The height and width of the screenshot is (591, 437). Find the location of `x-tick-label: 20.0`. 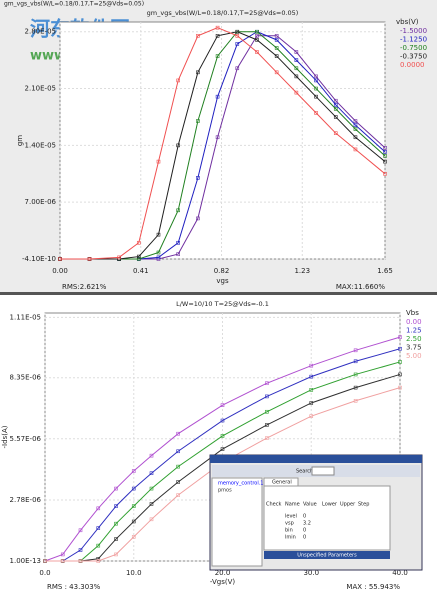

x-tick-label: 20.0 is located at coordinates (223, 573).